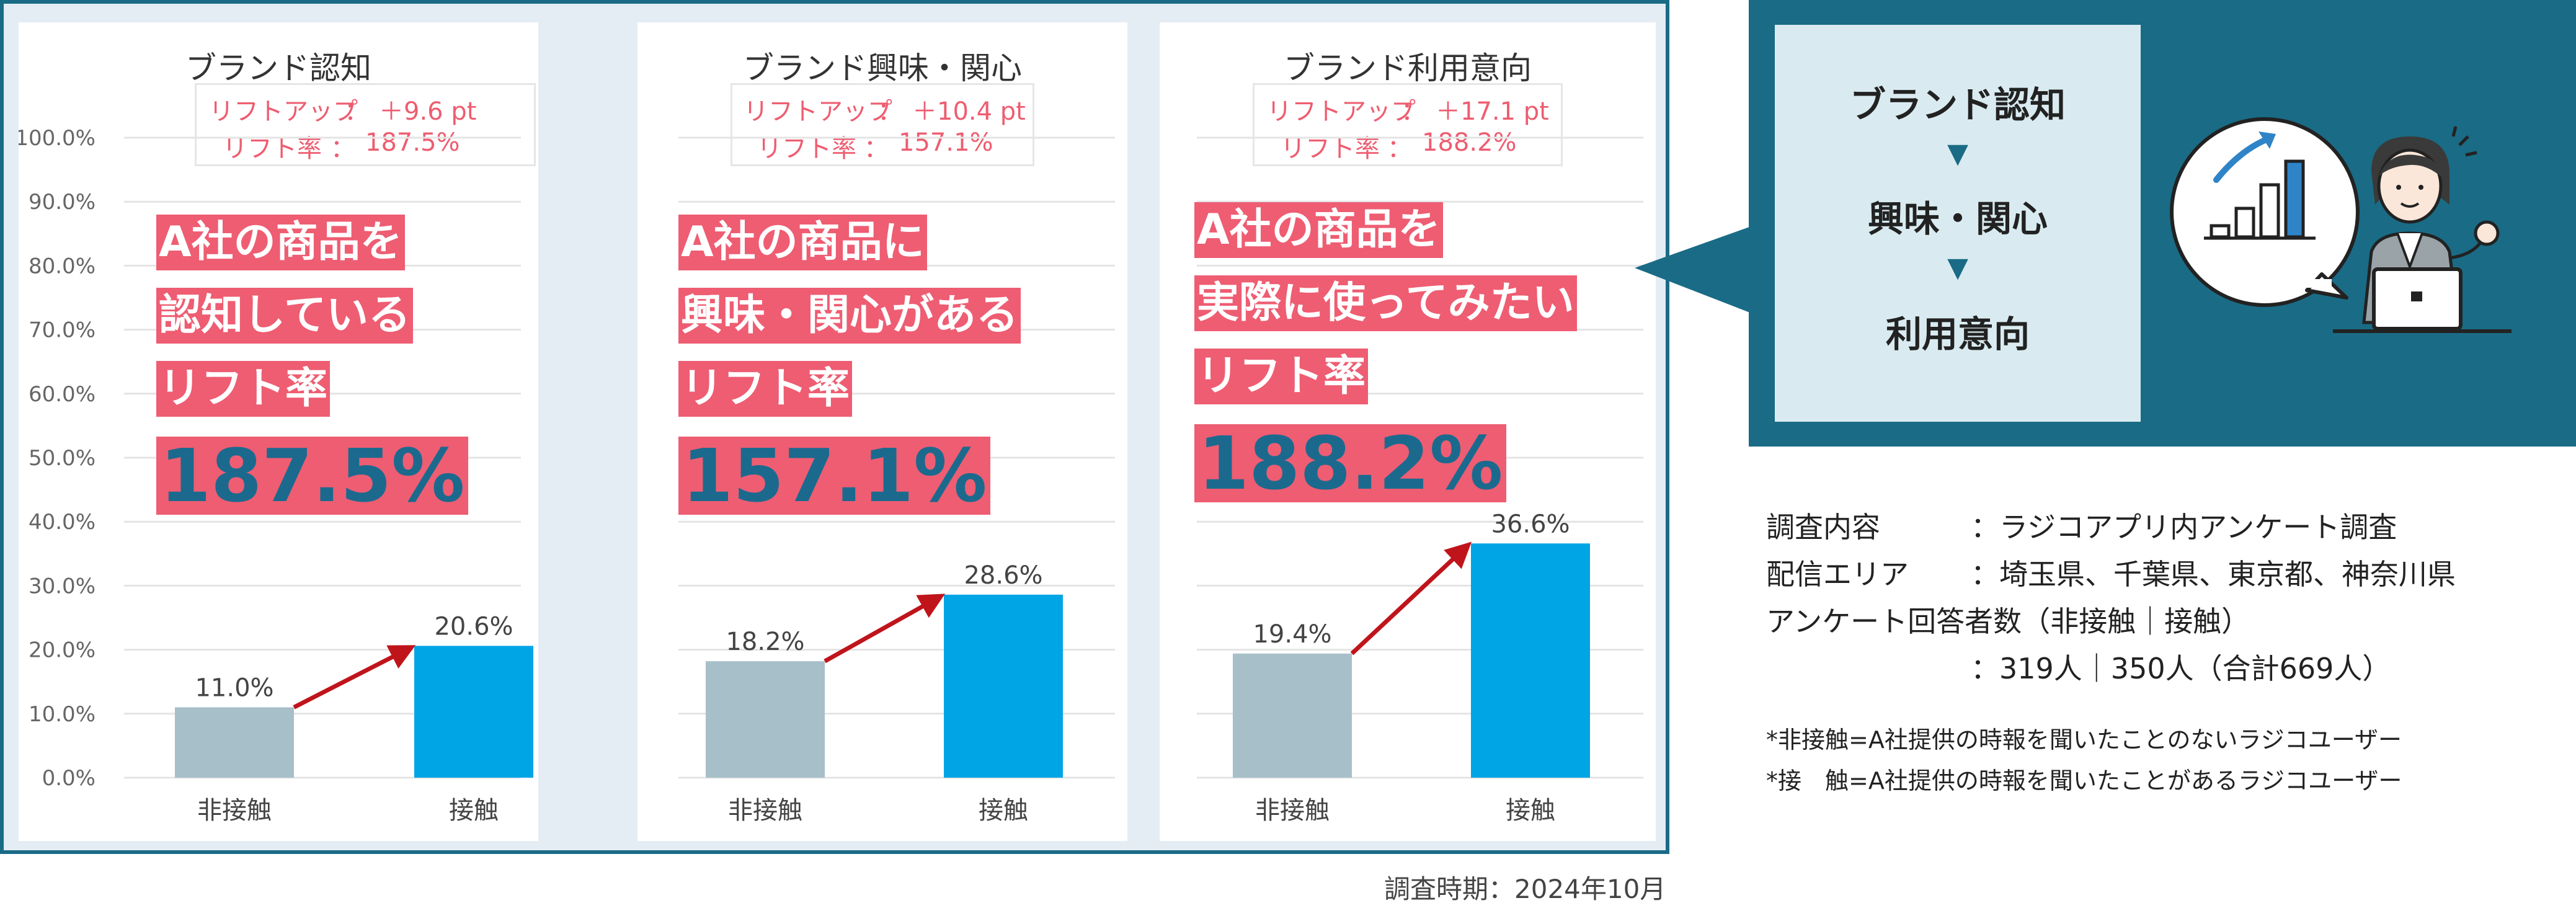 Image resolution: width=2576 pixels, height=916 pixels. Describe the element at coordinates (428, 111) in the screenshot. I see `lift-up-value: ＋9.6 pt` at that location.